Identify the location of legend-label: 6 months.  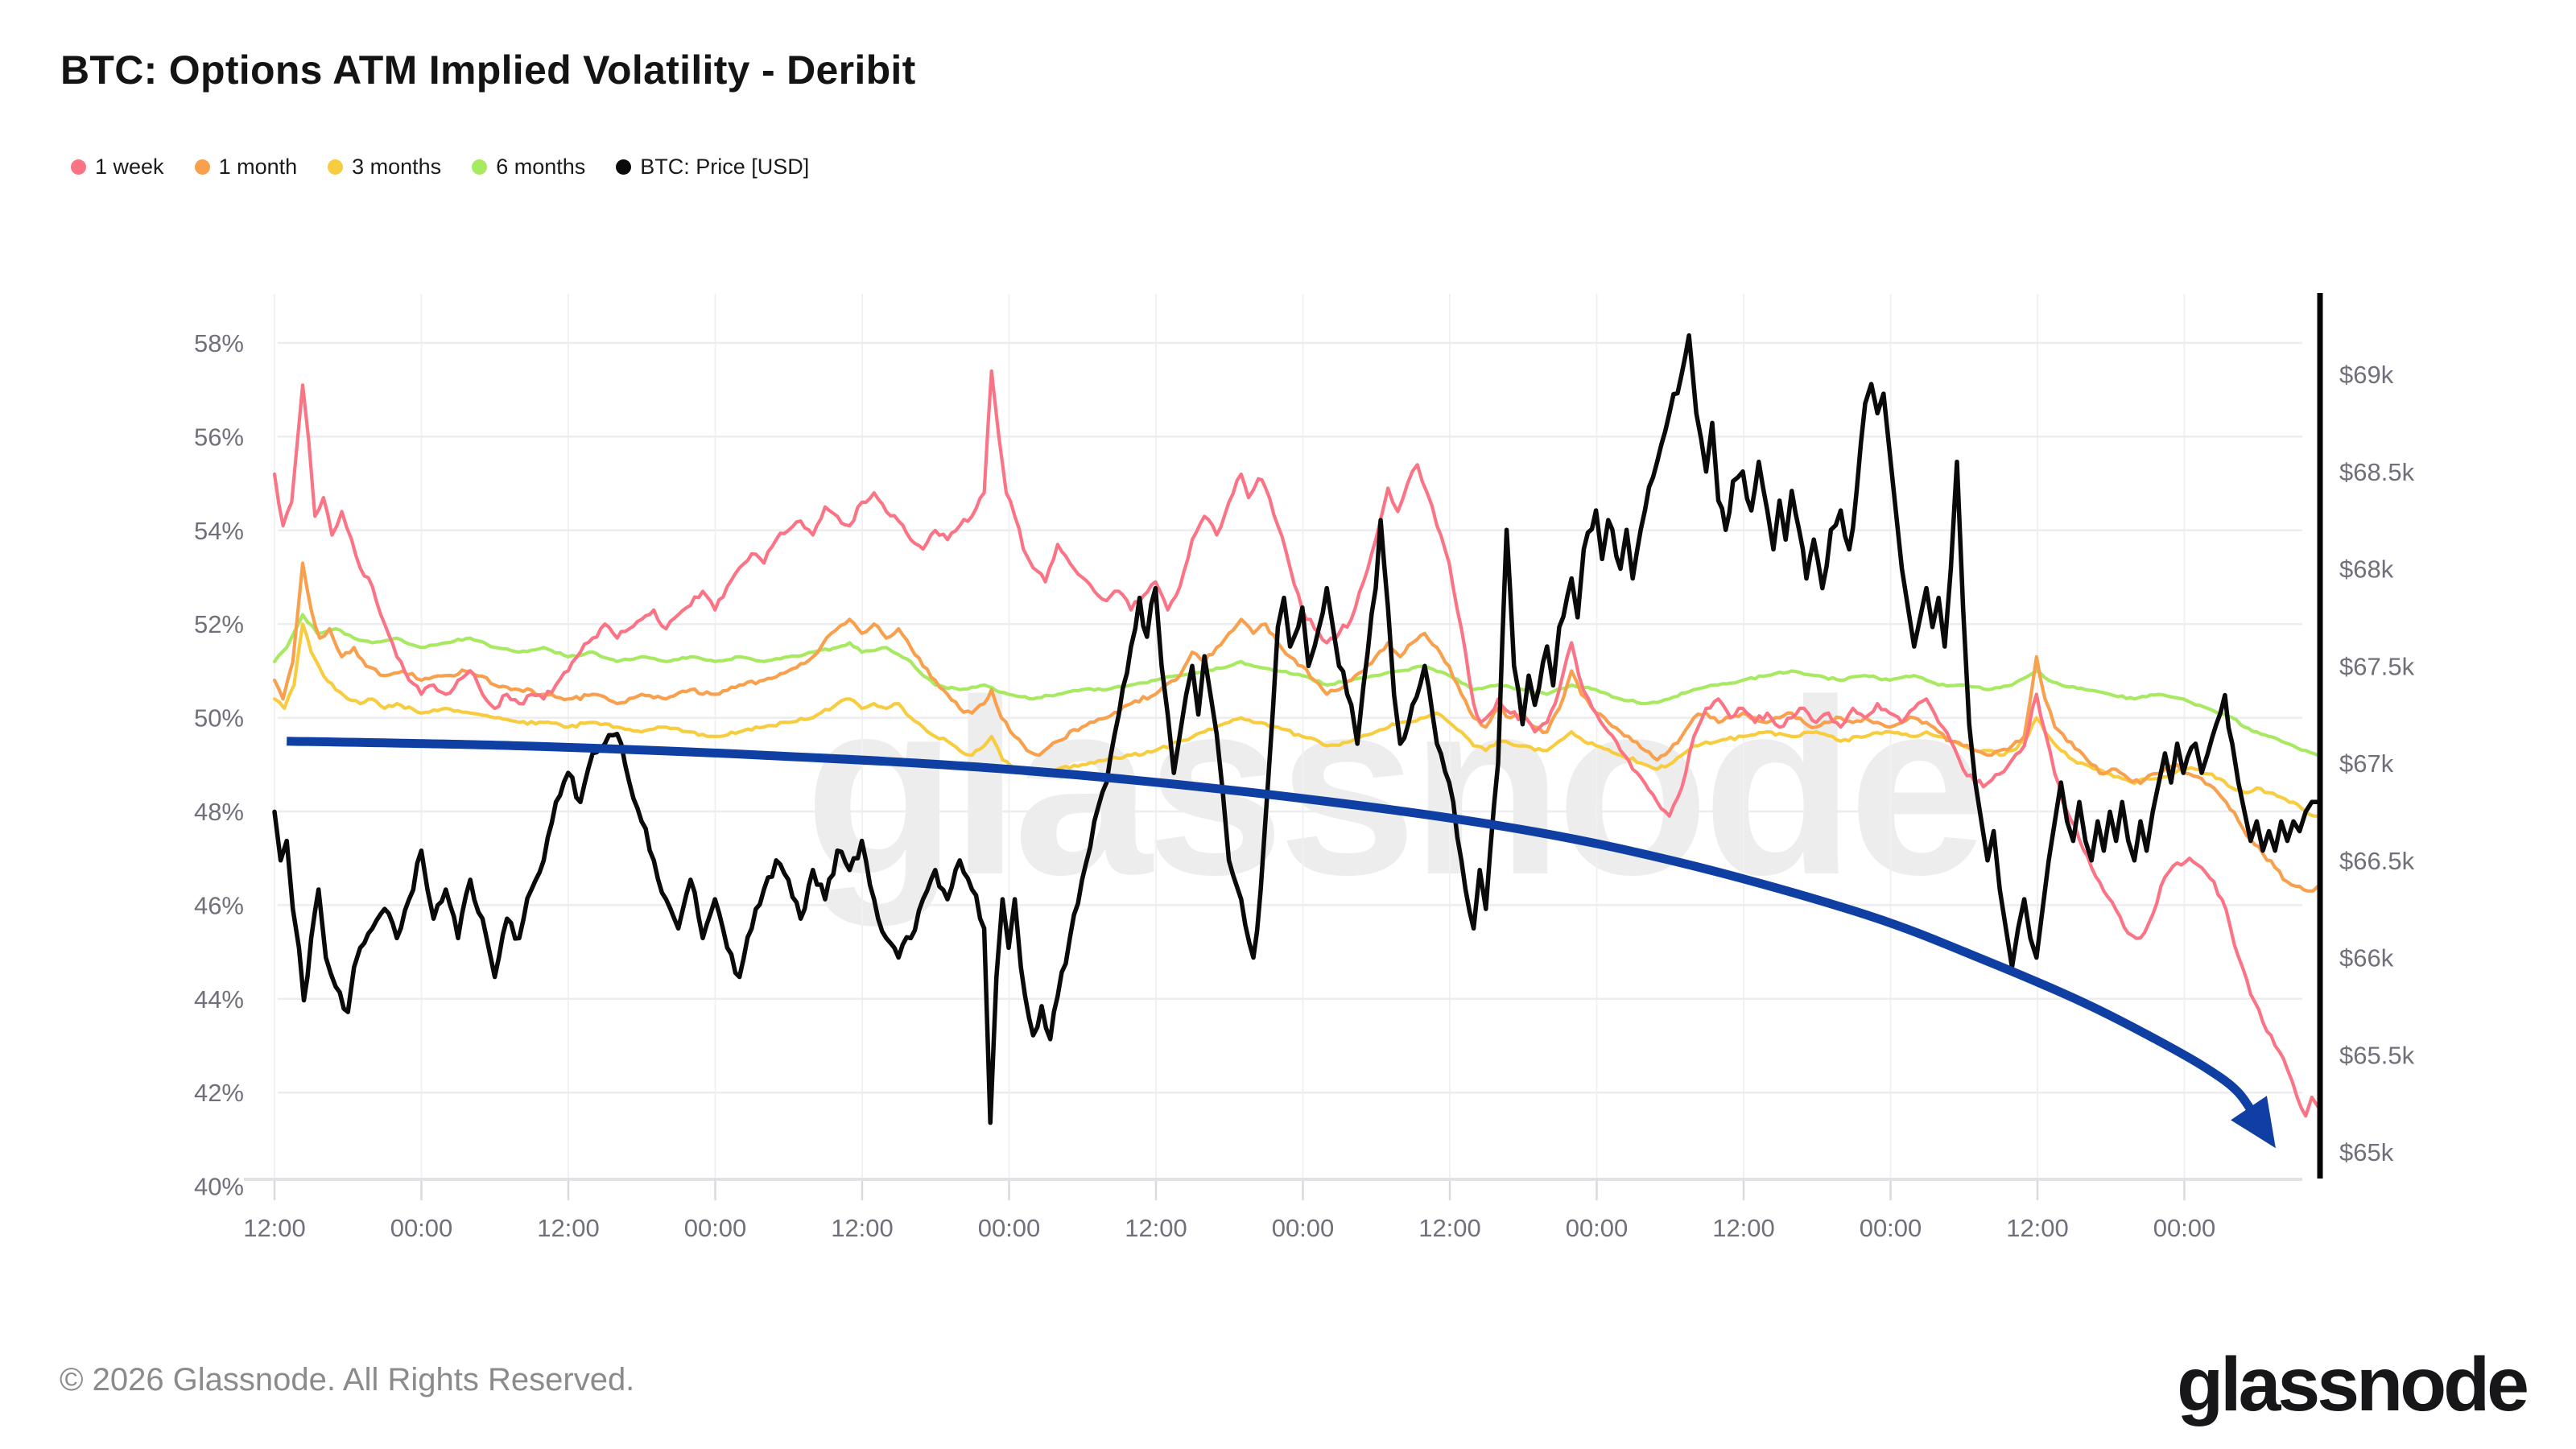
(541, 167).